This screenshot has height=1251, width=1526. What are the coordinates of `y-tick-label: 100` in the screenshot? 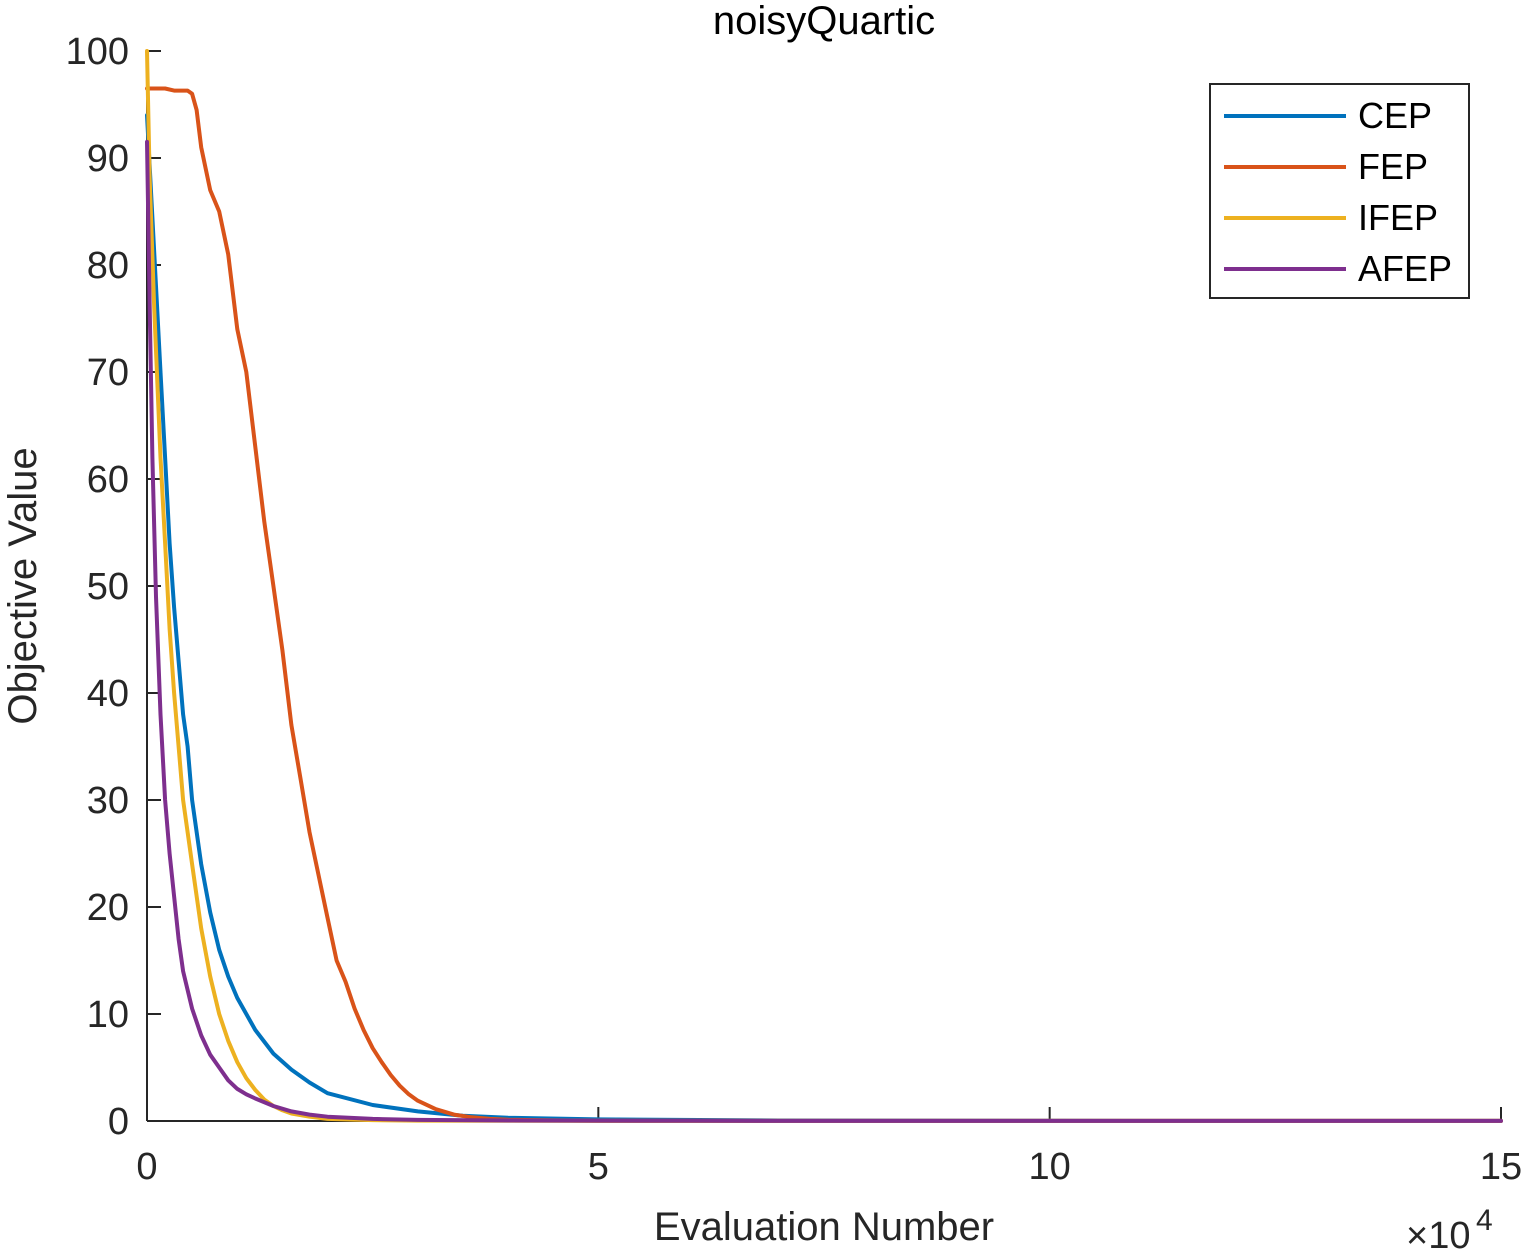 It's located at (97, 52).